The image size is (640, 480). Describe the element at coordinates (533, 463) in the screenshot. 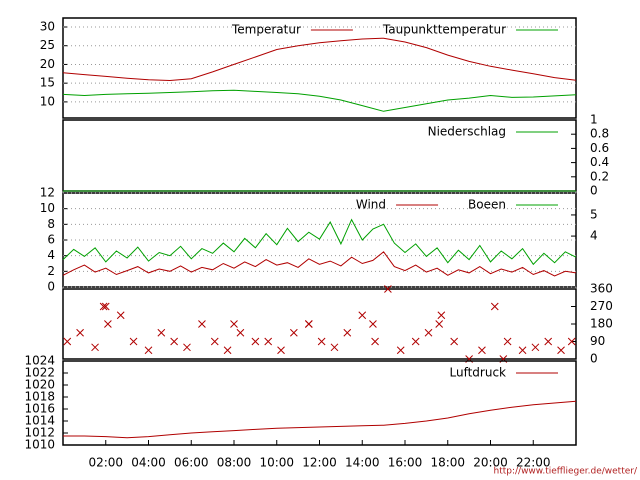

I see `x-tick-label: 22:00` at that location.